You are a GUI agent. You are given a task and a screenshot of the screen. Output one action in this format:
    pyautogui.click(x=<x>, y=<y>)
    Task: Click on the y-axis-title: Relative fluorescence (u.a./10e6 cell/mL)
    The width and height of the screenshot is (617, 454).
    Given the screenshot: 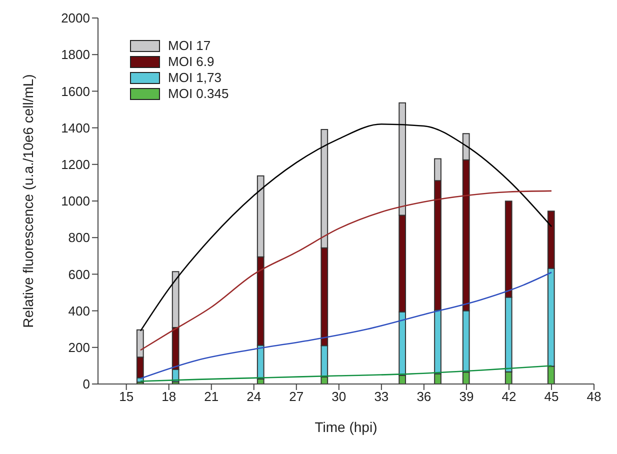 What is the action you would take?
    pyautogui.click(x=28, y=201)
    